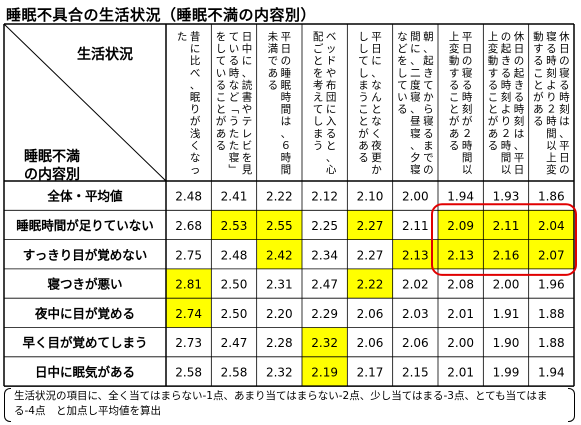 The width and height of the screenshot is (581, 425). Describe the element at coordinates (324, 314) in the screenshot. I see `table-cell-value: 2.29` at that location.